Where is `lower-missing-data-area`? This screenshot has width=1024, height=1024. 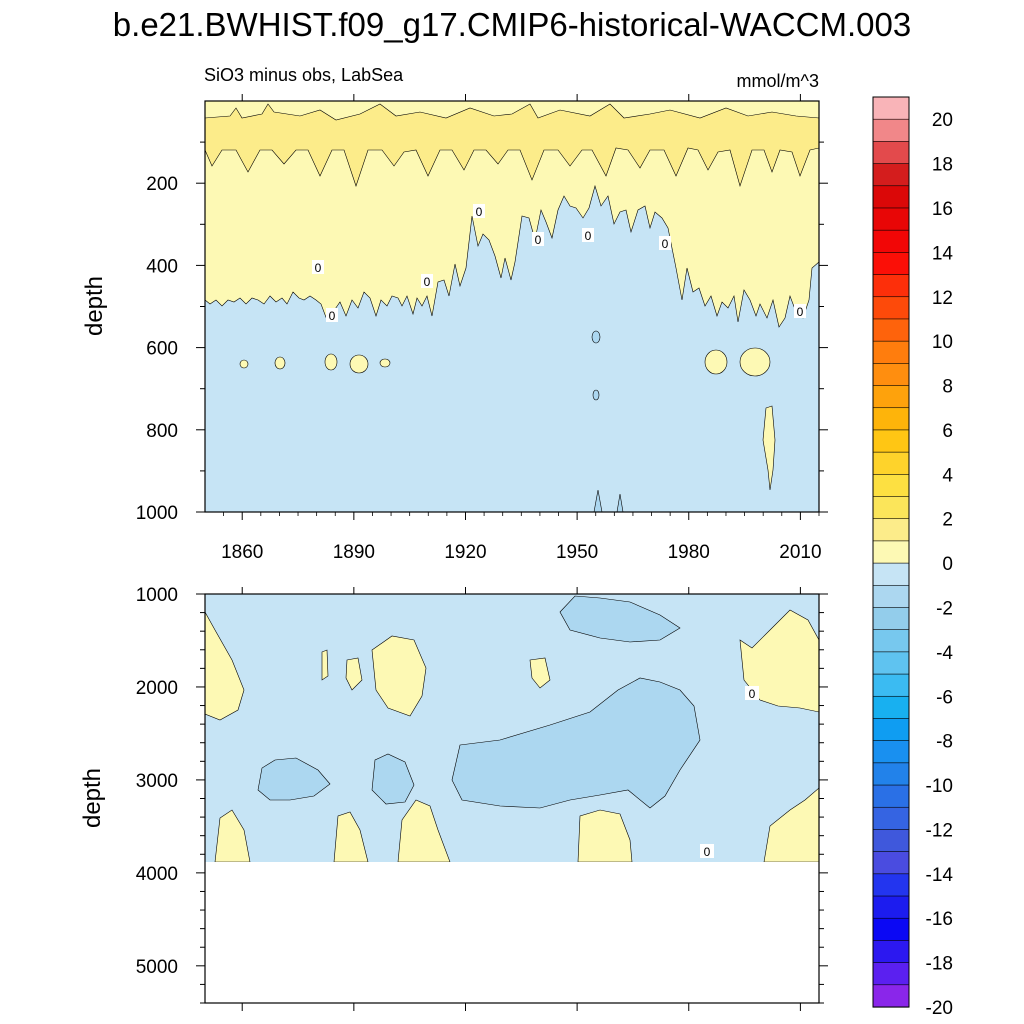
lower-missing-data-area is located at coordinates (512, 932).